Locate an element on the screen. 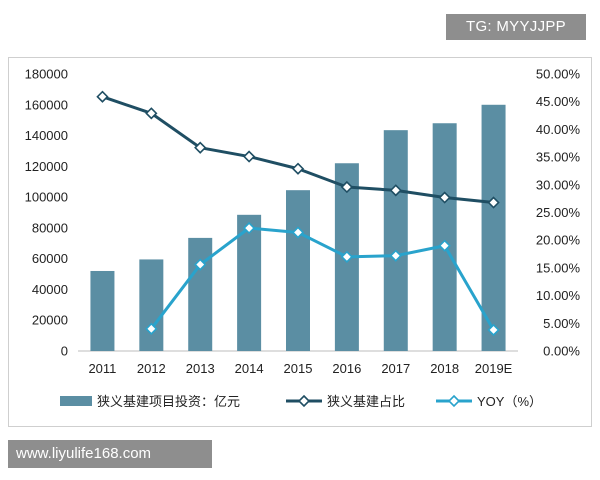  right-axis-tick-label: 45.00% is located at coordinates (558, 101).